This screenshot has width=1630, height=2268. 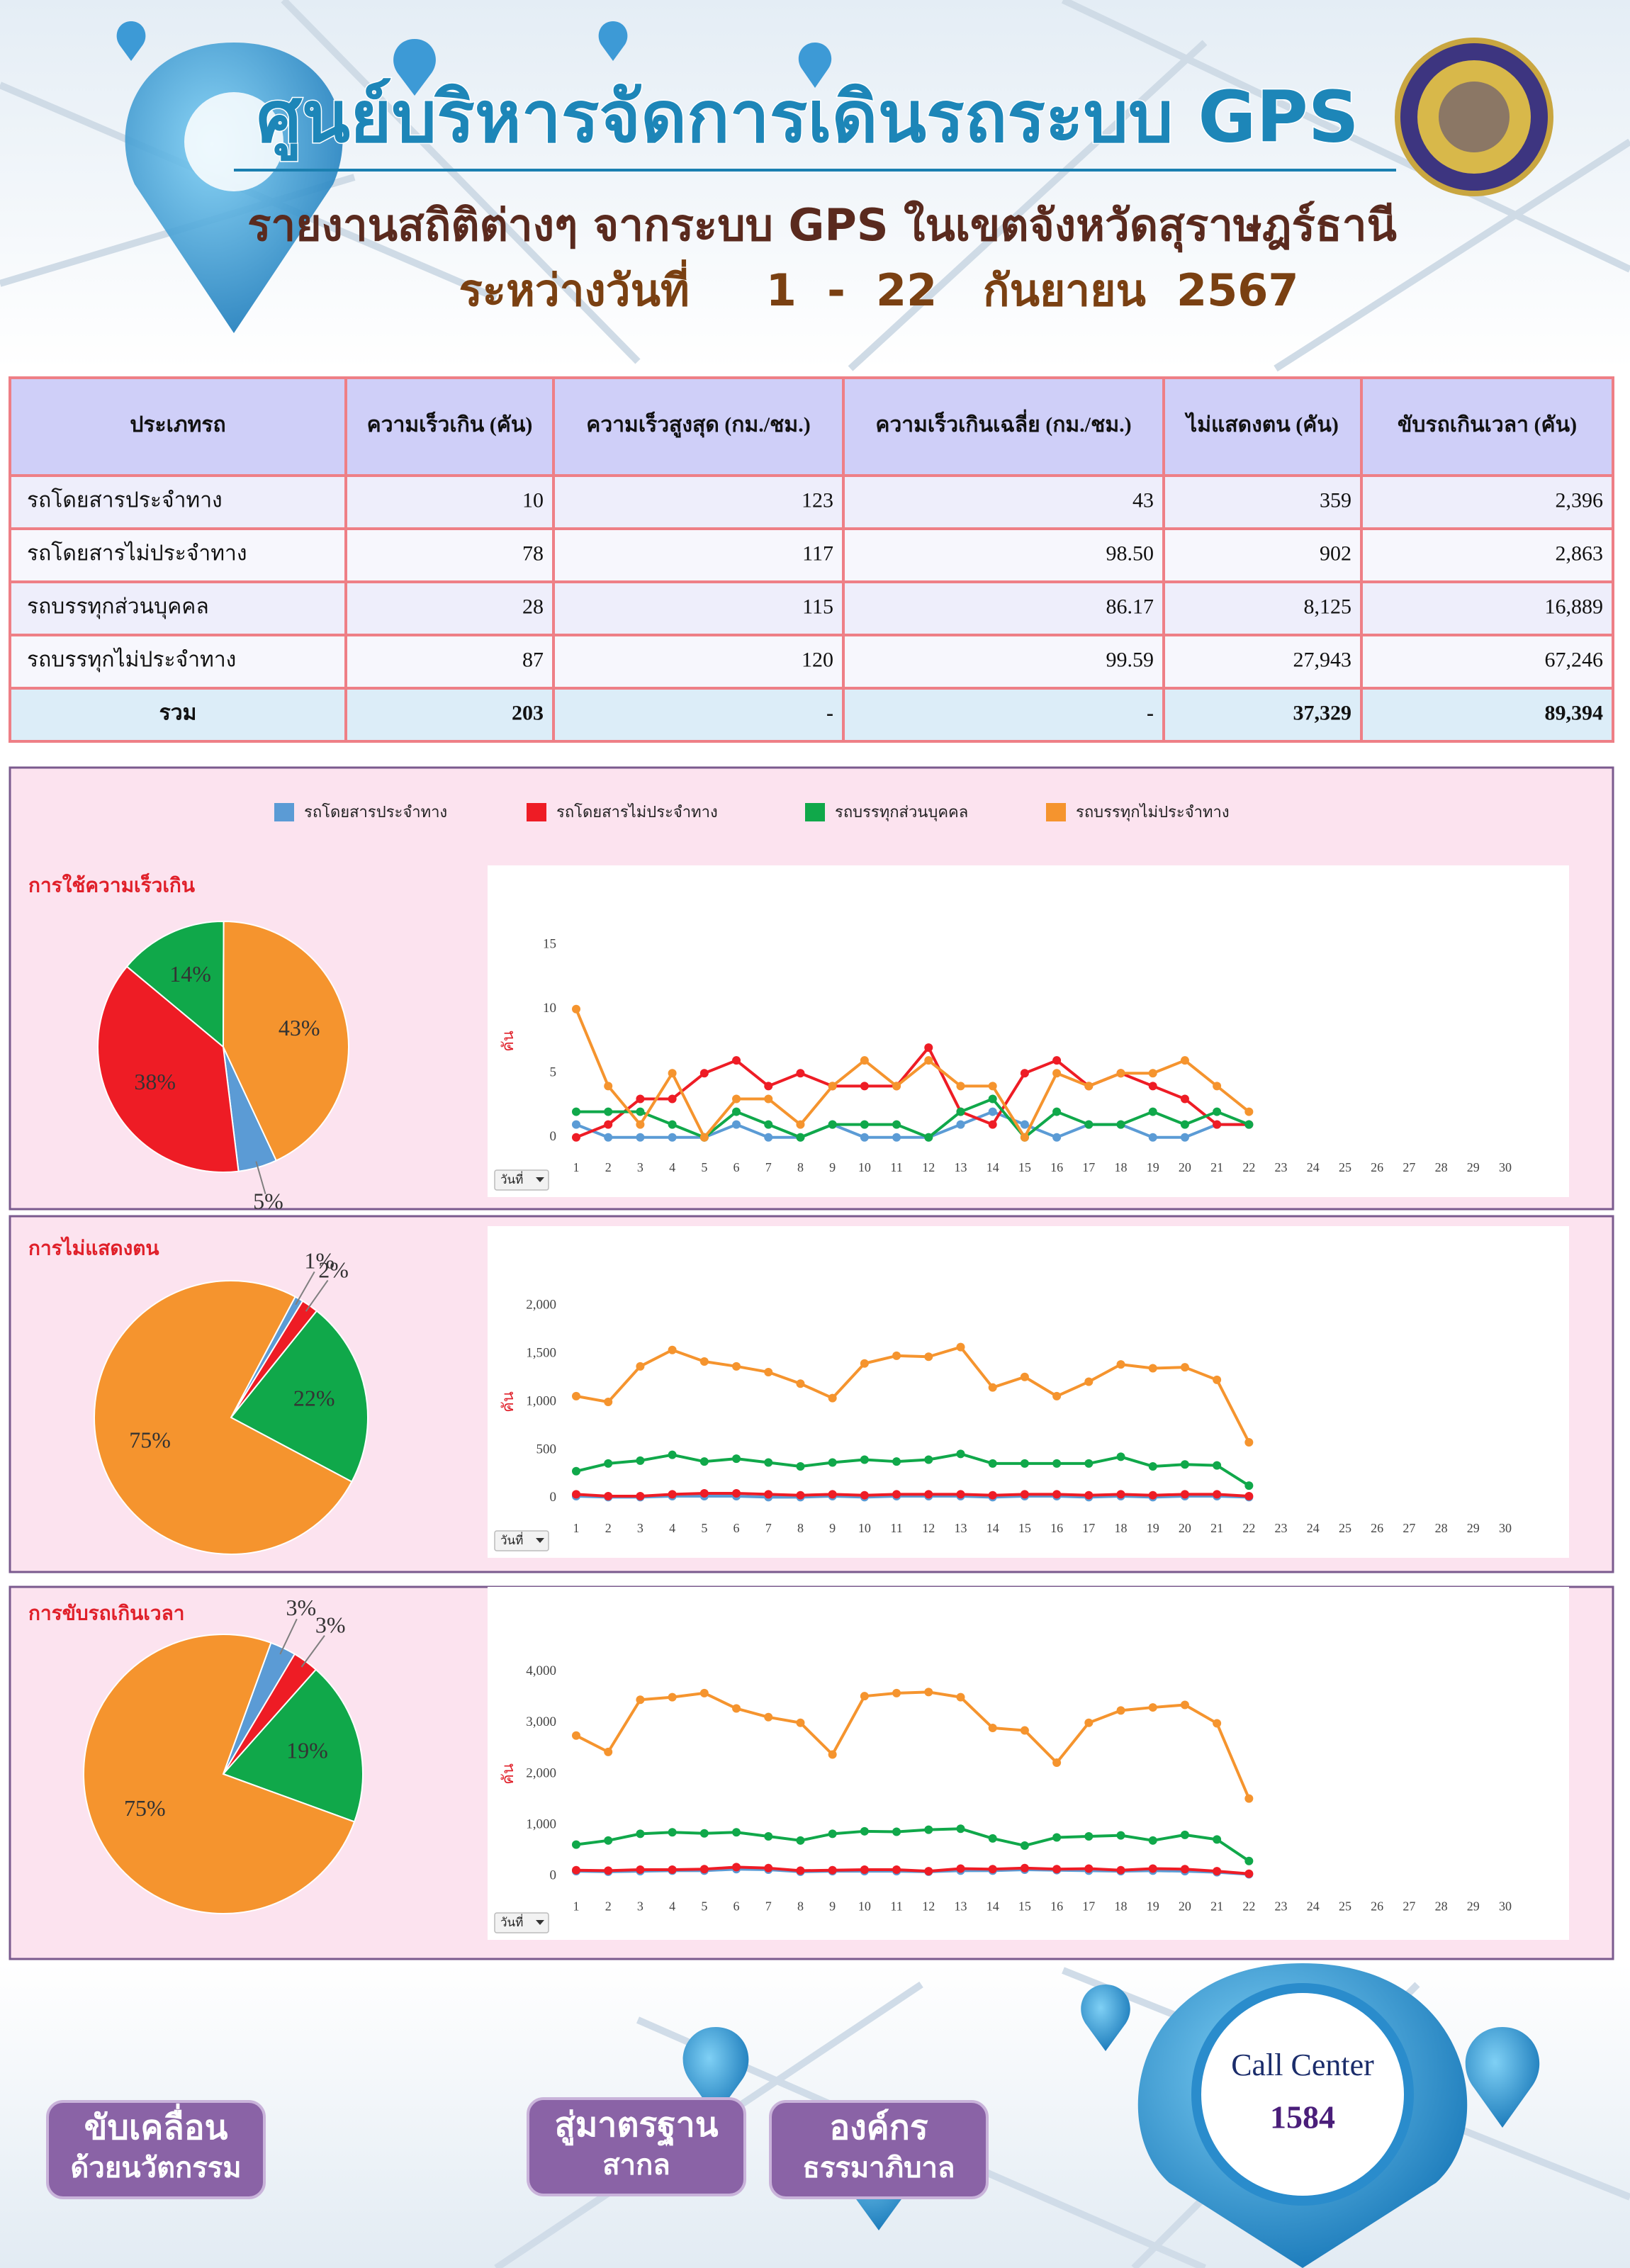 I want to click on legend-label: รถโดยสารไม่ประจำทาง, so click(x=637, y=812).